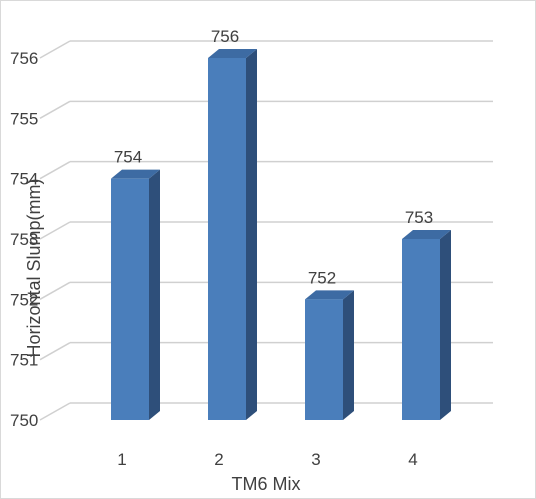 The image size is (536, 499). What do you see at coordinates (24, 58) in the screenshot?
I see `y-tick-label: 756` at bounding box center [24, 58].